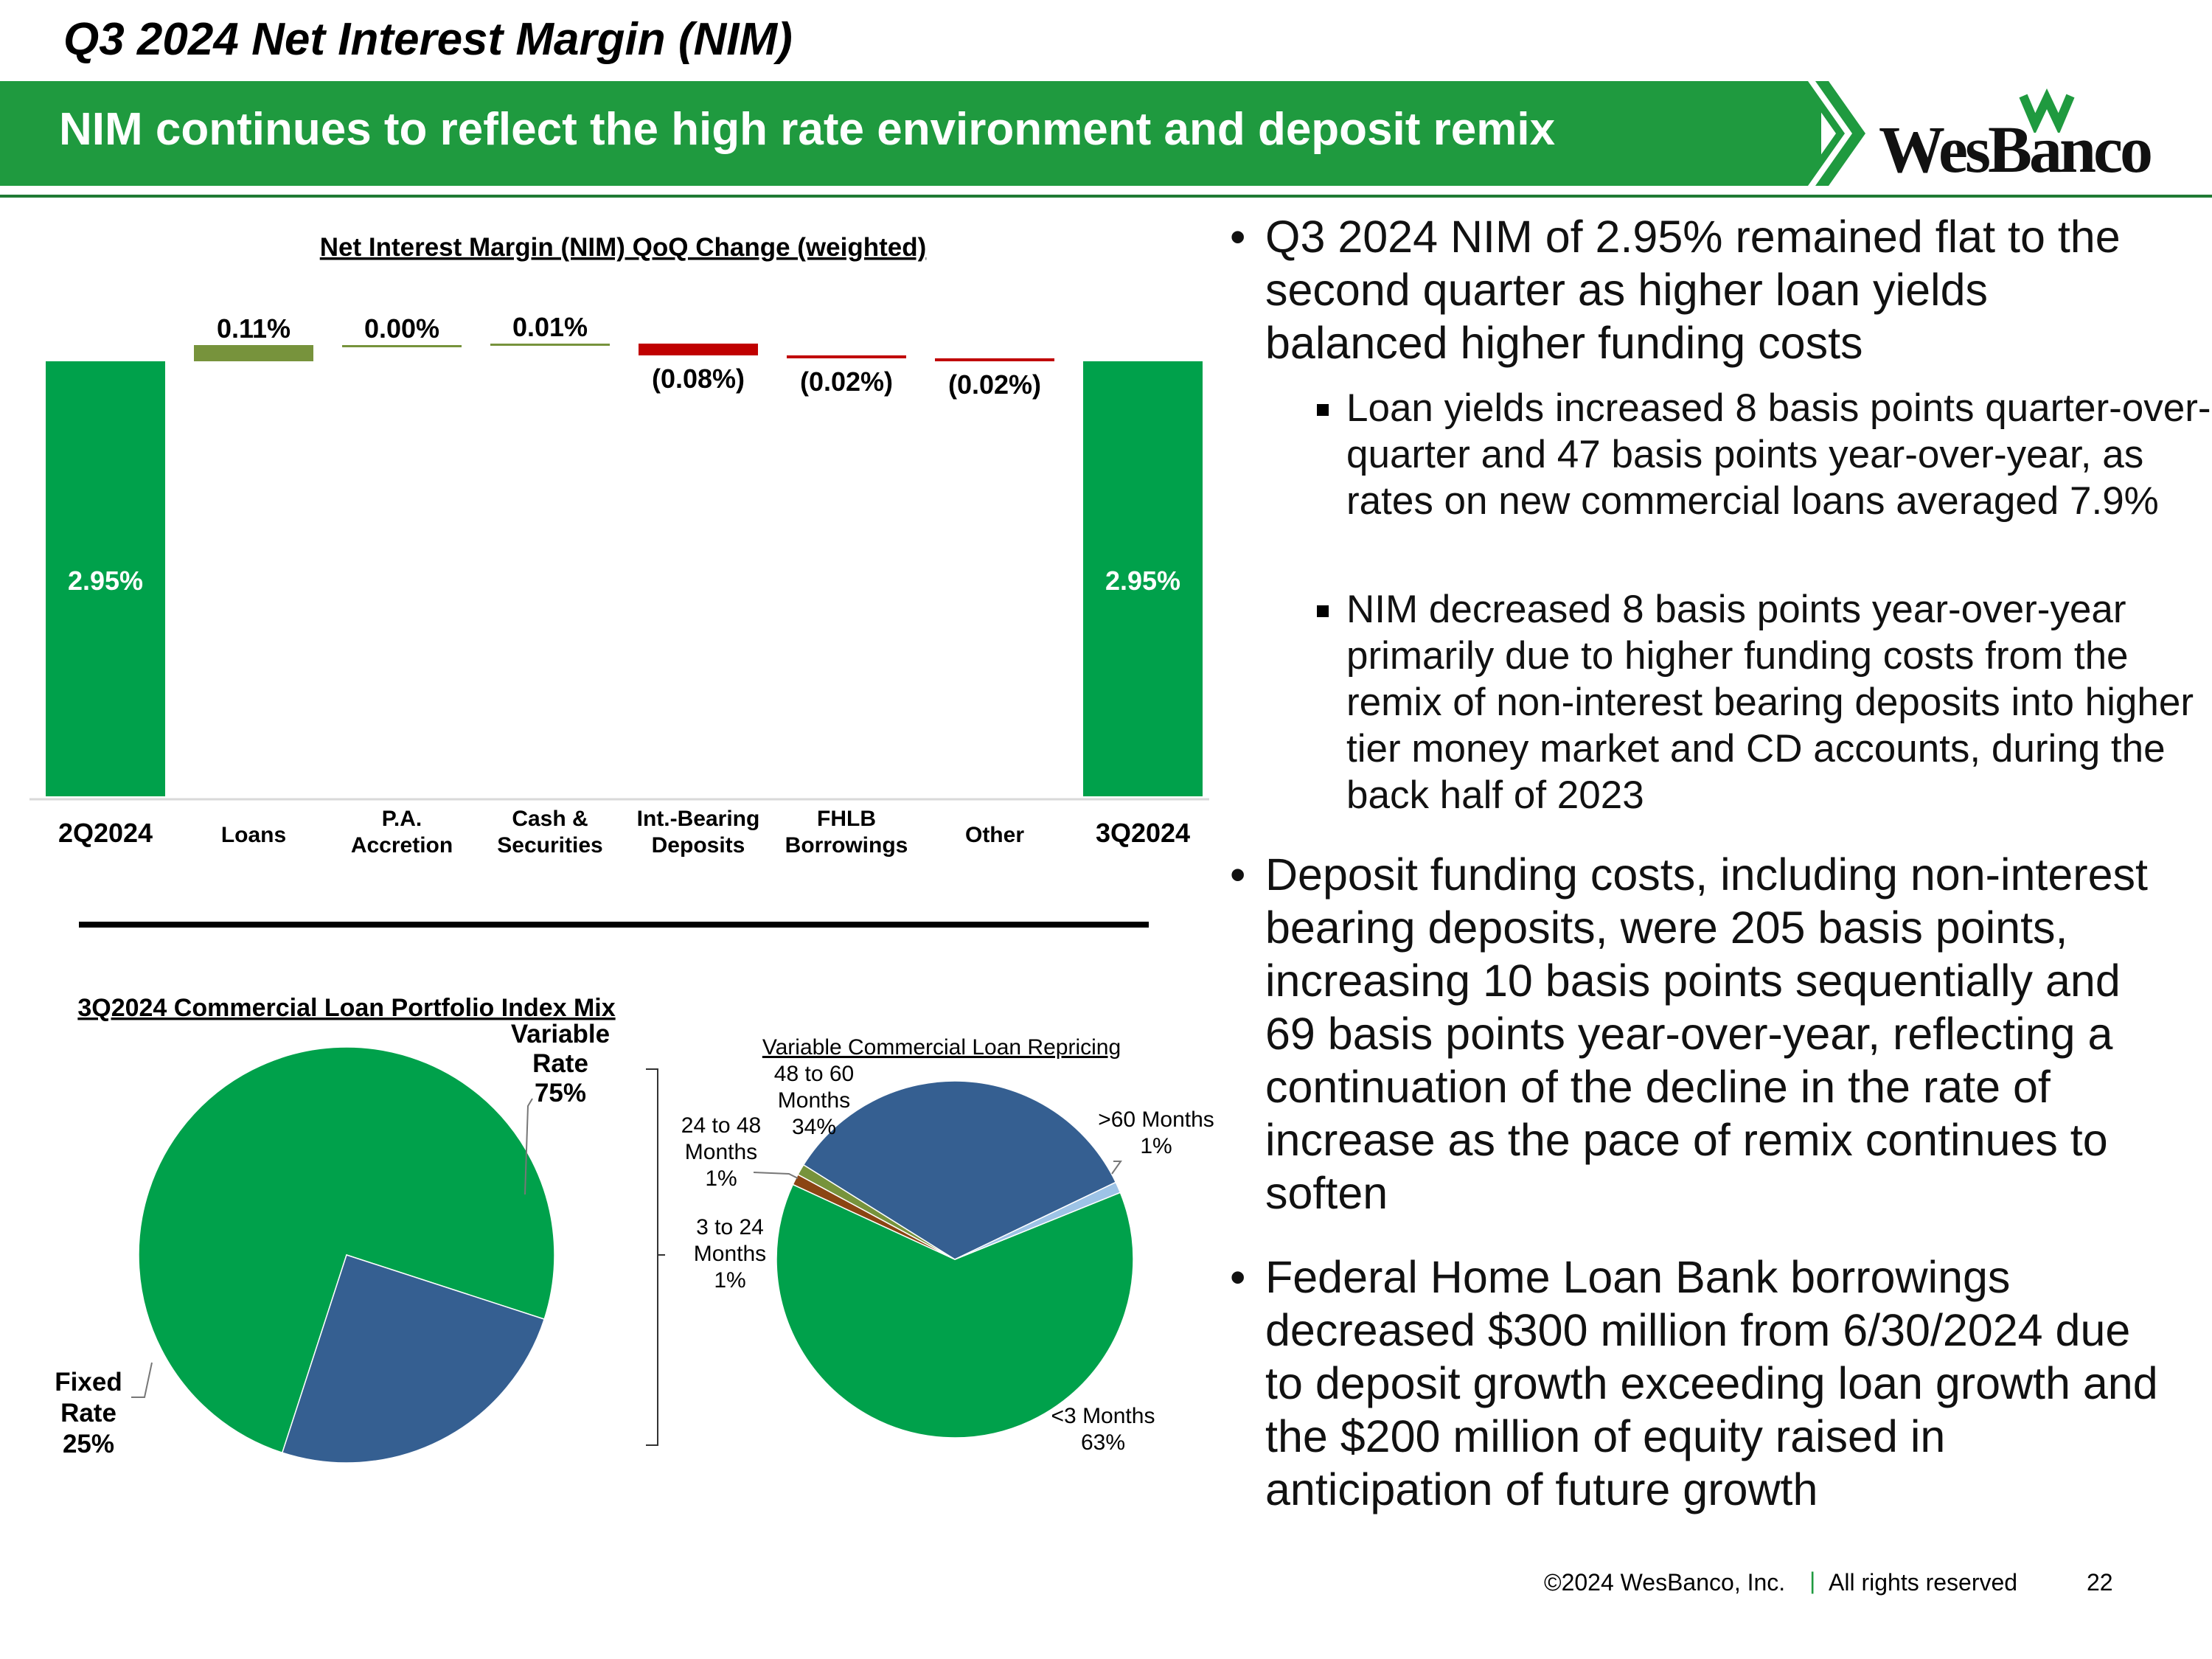 The width and height of the screenshot is (2212, 1659). Describe the element at coordinates (88, 1444) in the screenshot. I see `pie-slice-label: 25%` at that location.